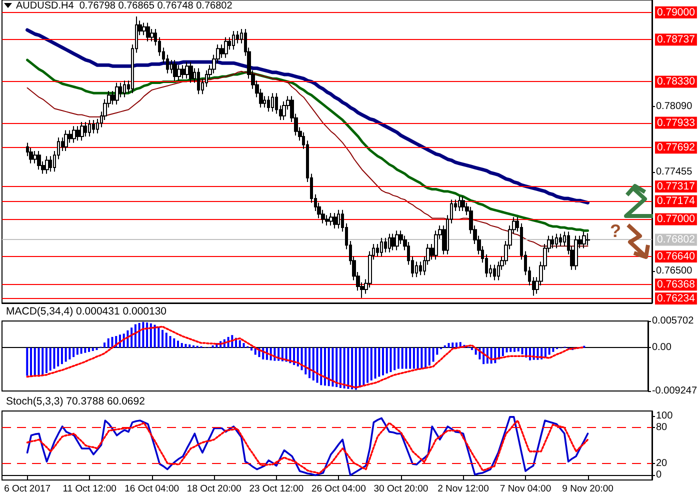 This screenshot has height=500, width=700. I want to click on x-tick-label: 30 Oct 20:00, so click(401, 489).